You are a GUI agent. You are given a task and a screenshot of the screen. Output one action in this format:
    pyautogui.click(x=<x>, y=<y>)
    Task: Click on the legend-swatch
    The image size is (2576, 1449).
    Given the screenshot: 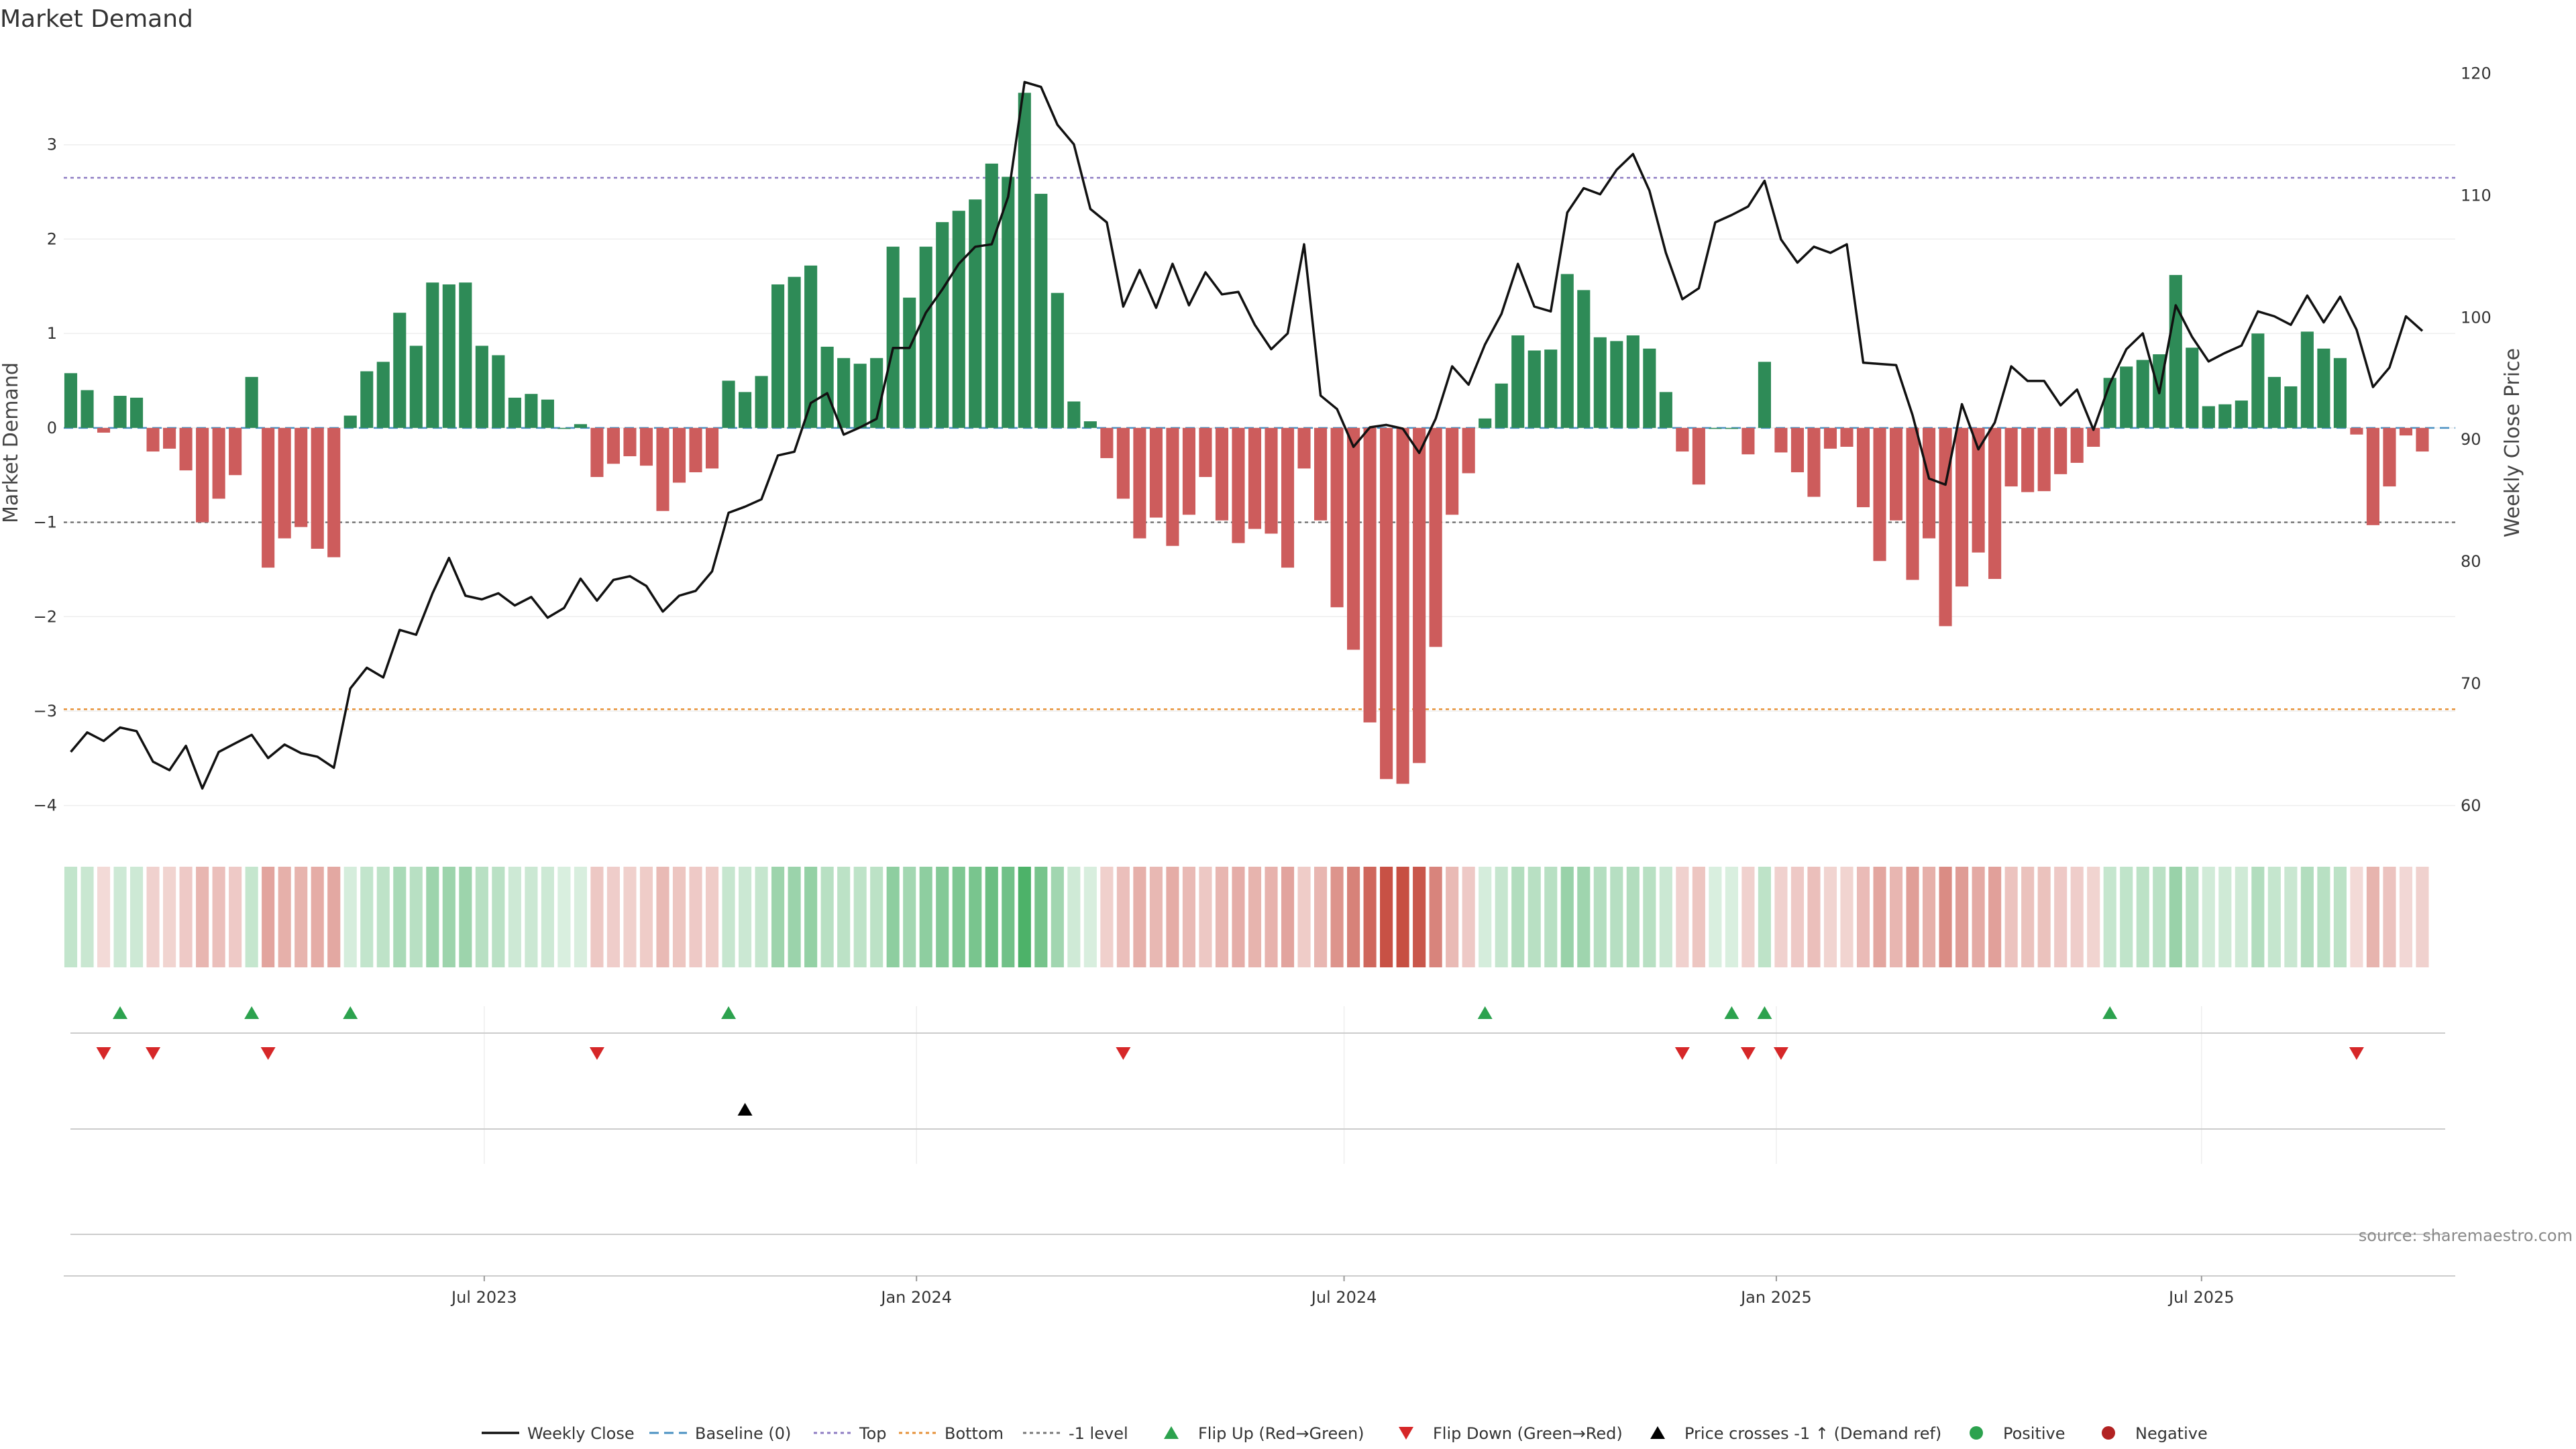 What is the action you would take?
    pyautogui.click(x=1657, y=1432)
    